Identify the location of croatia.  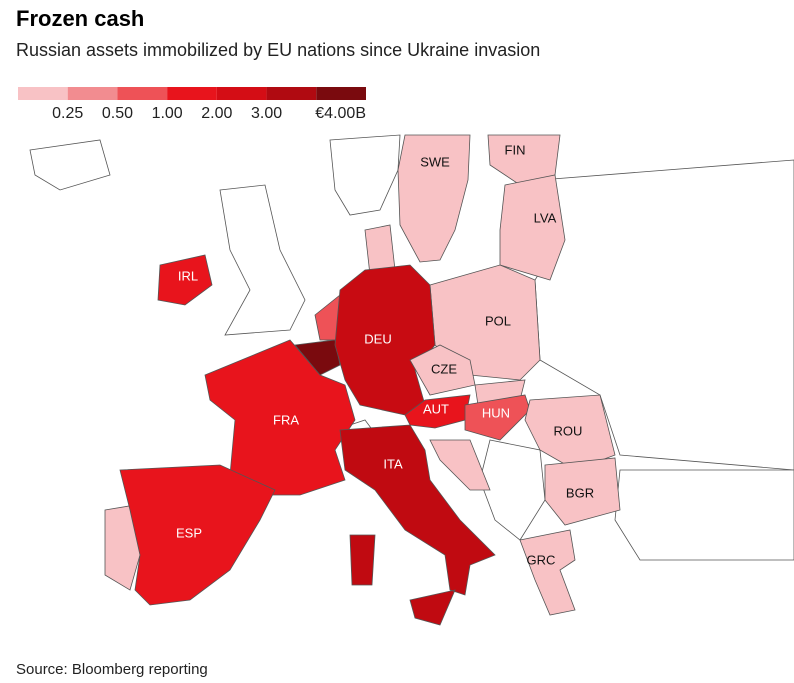
(460, 465).